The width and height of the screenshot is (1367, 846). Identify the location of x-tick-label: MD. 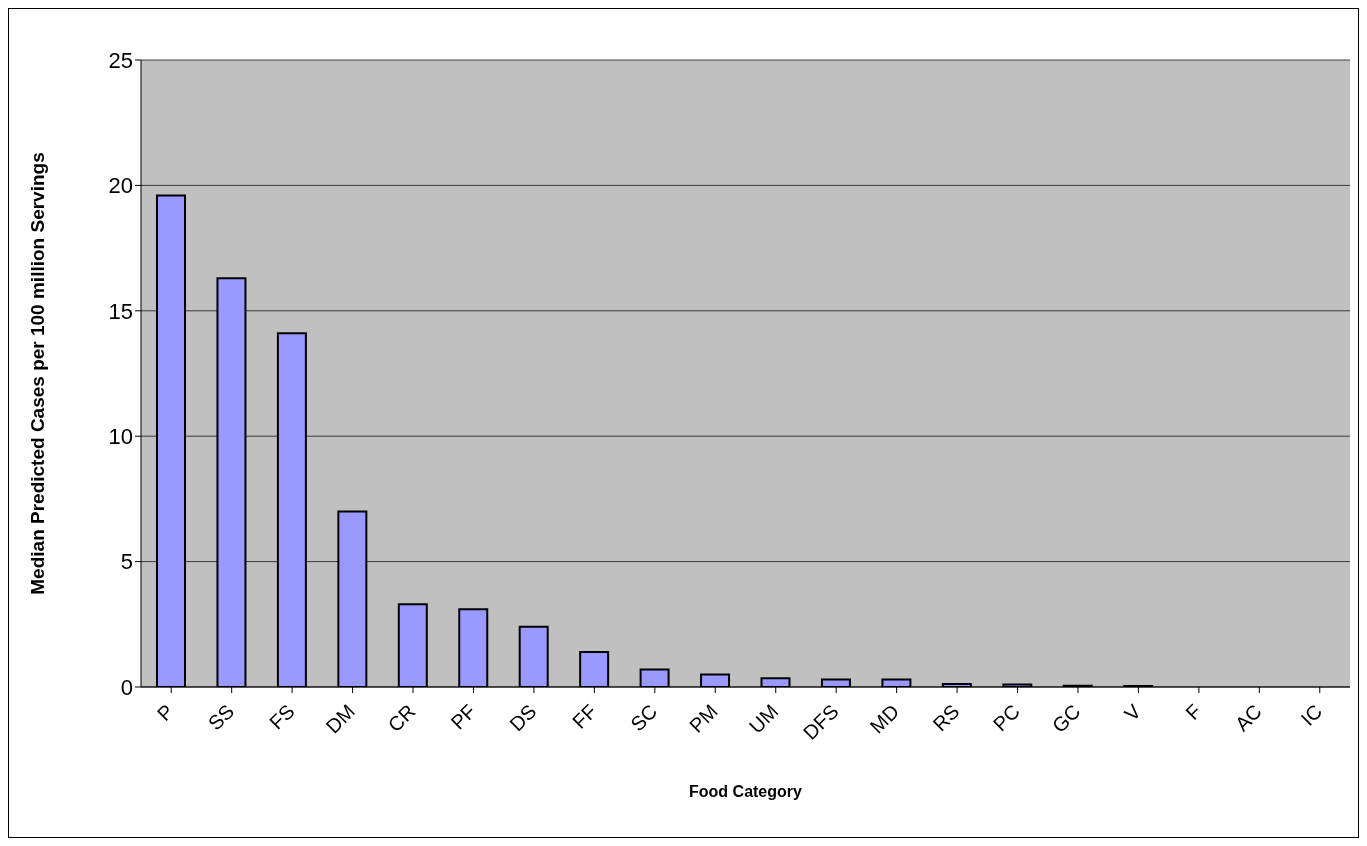
(884, 719).